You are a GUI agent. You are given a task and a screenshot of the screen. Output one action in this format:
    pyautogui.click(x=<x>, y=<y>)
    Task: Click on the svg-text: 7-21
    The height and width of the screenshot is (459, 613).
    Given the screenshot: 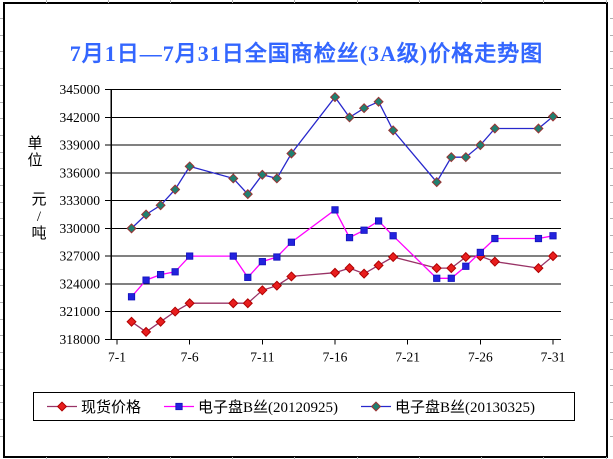 What is the action you would take?
    pyautogui.click(x=407, y=356)
    